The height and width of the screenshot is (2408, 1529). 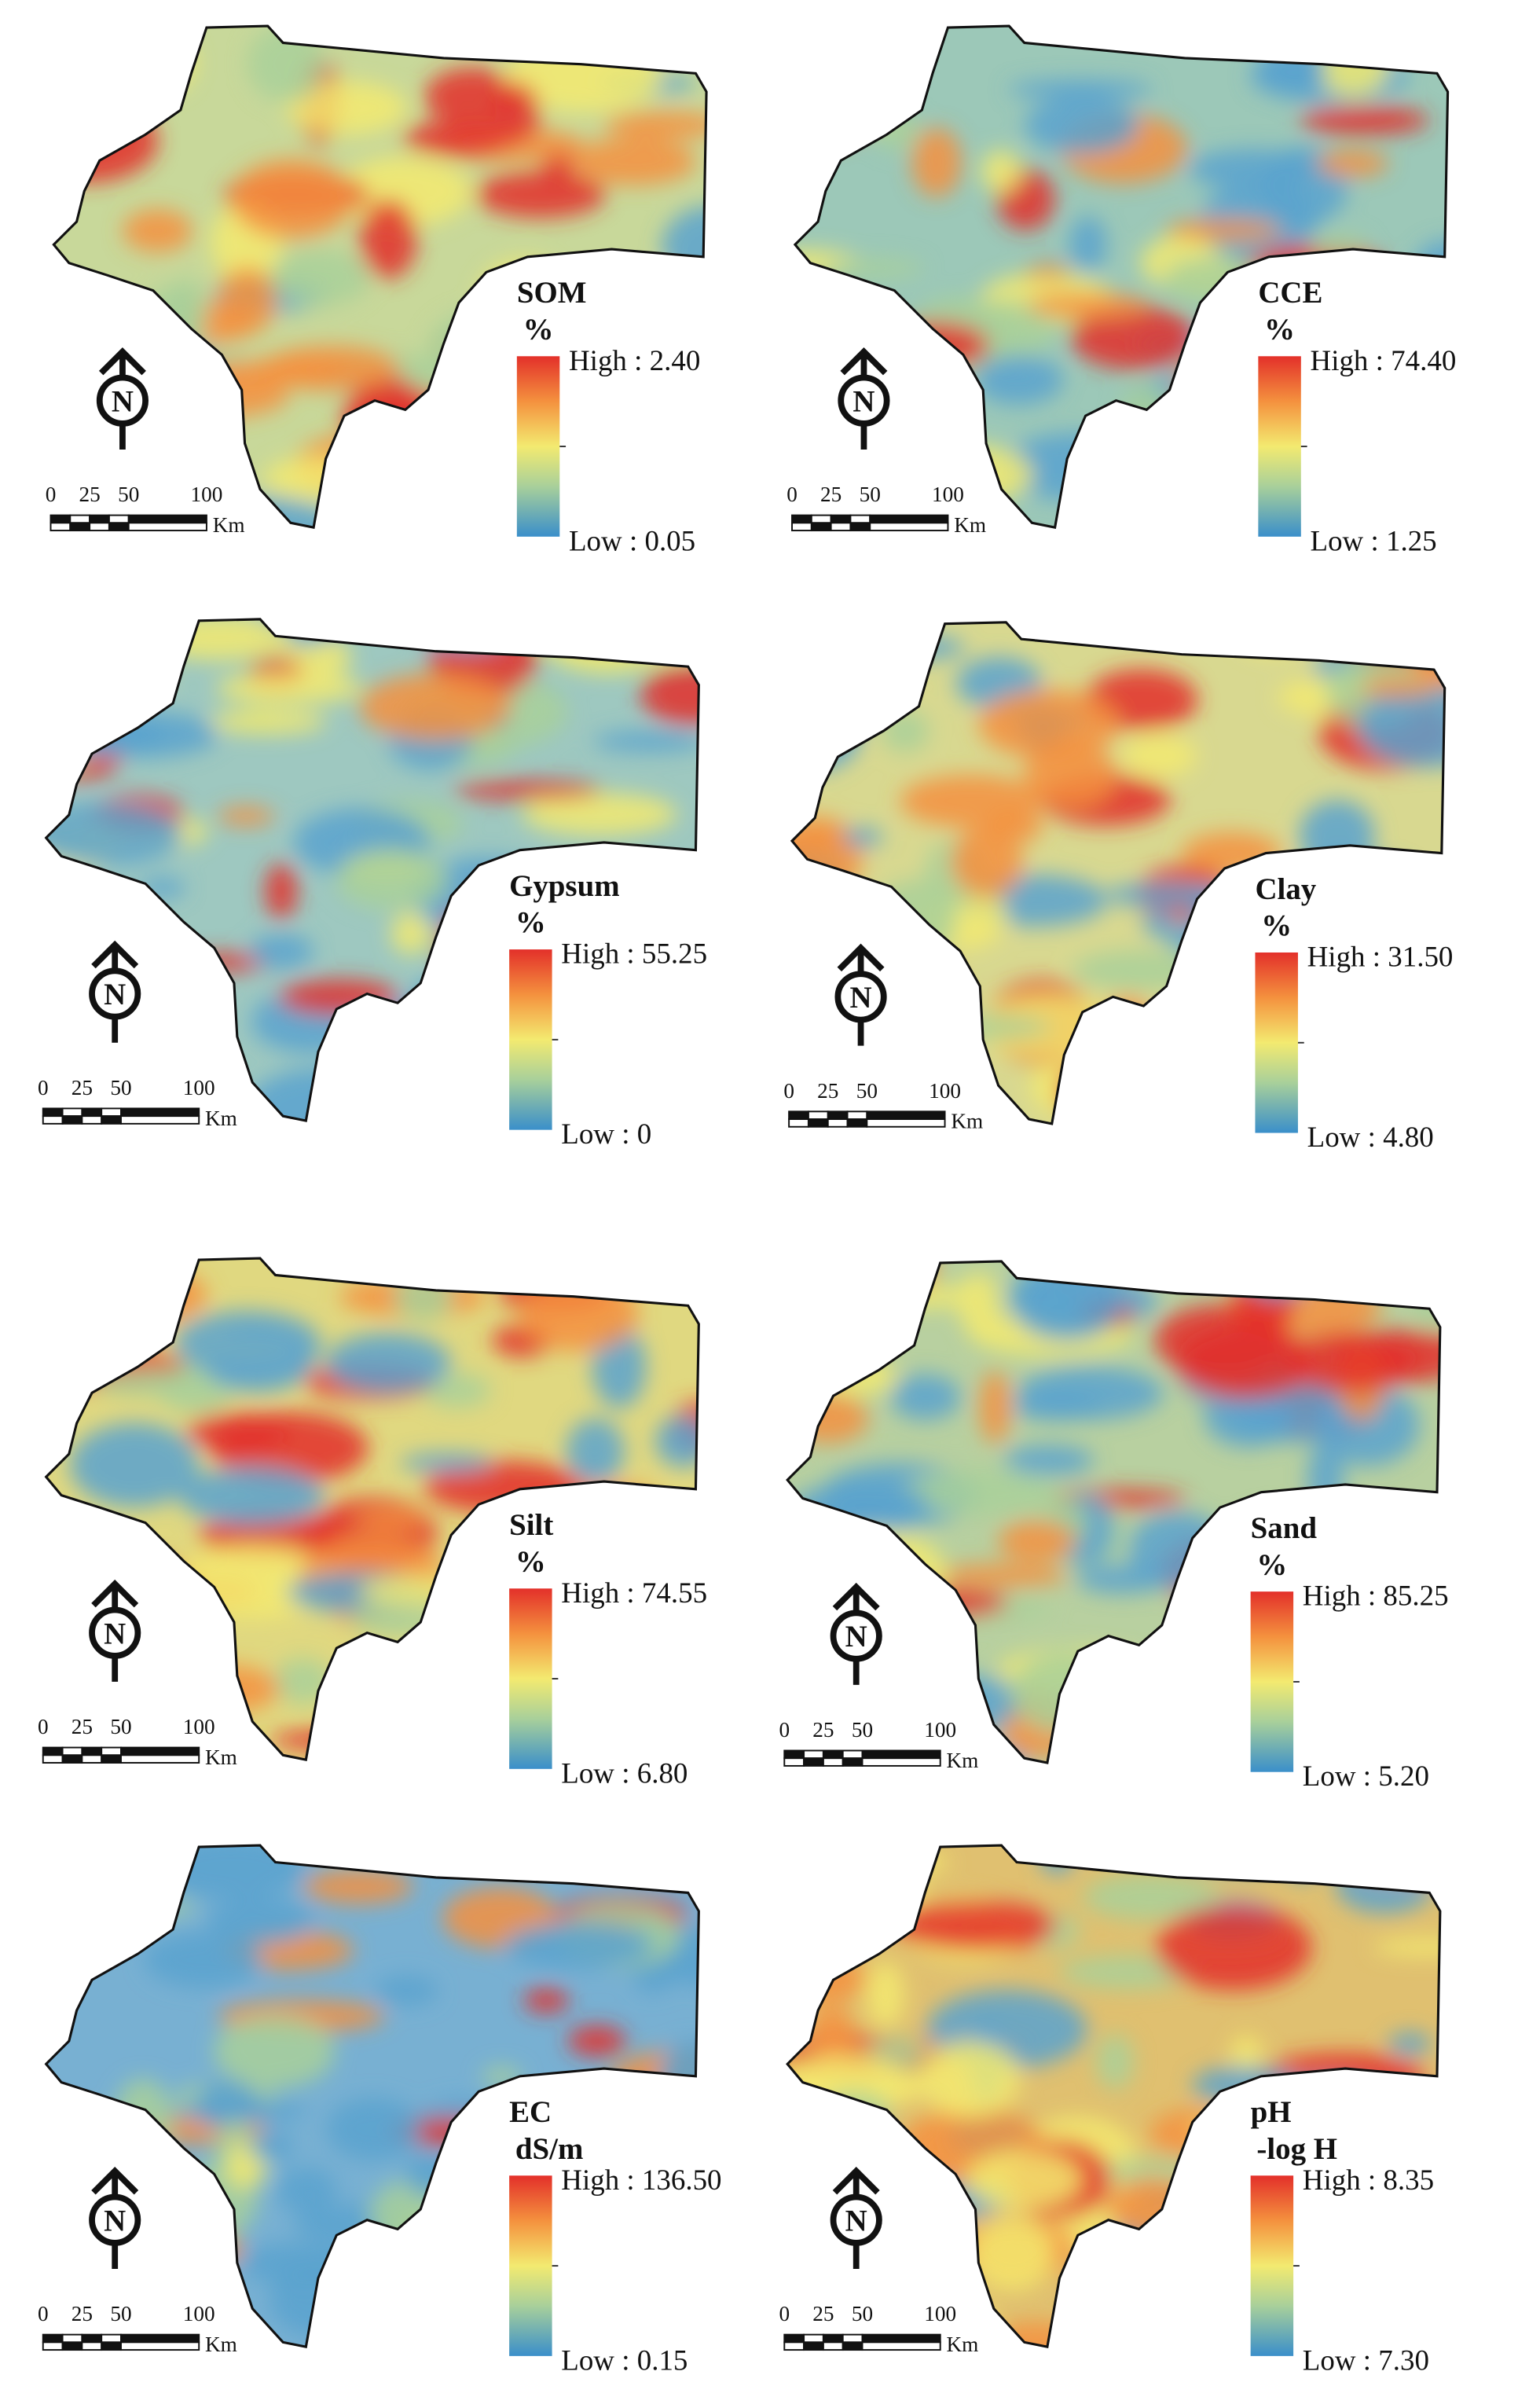 I want to click on legend-ramp, so click(x=1276, y=1042).